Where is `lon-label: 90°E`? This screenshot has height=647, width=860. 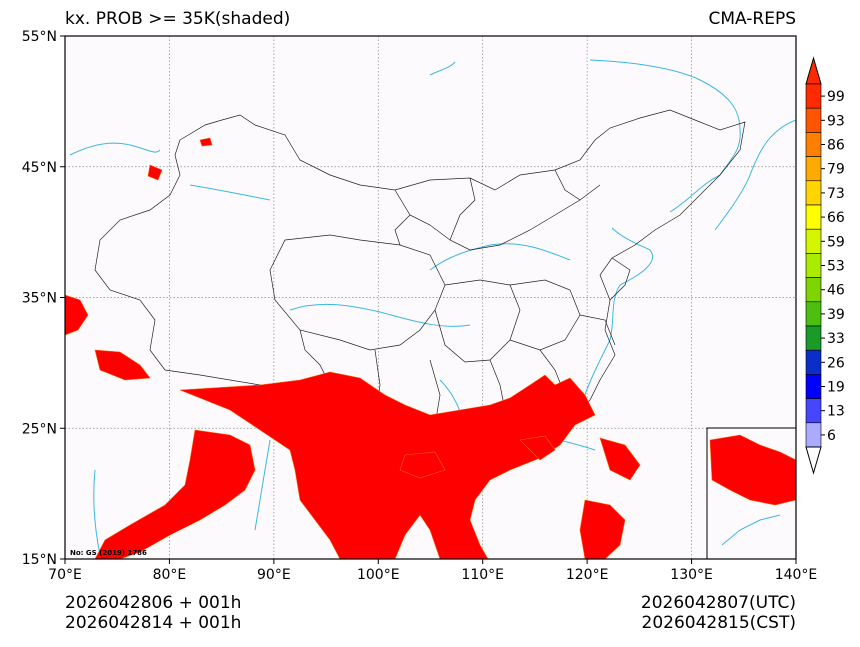
lon-label: 90°E is located at coordinates (274, 575).